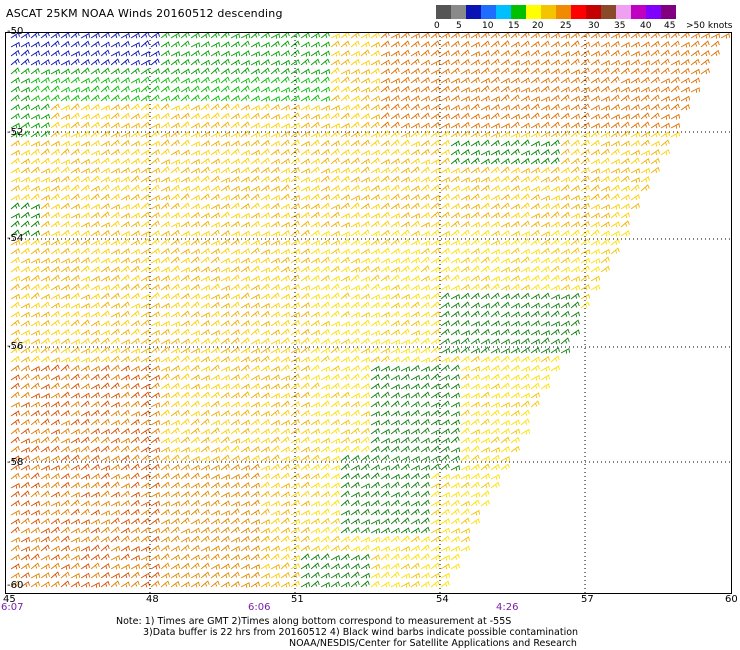 This screenshot has height=650, width=740. I want to click on lon-label: 51, so click(297, 599).